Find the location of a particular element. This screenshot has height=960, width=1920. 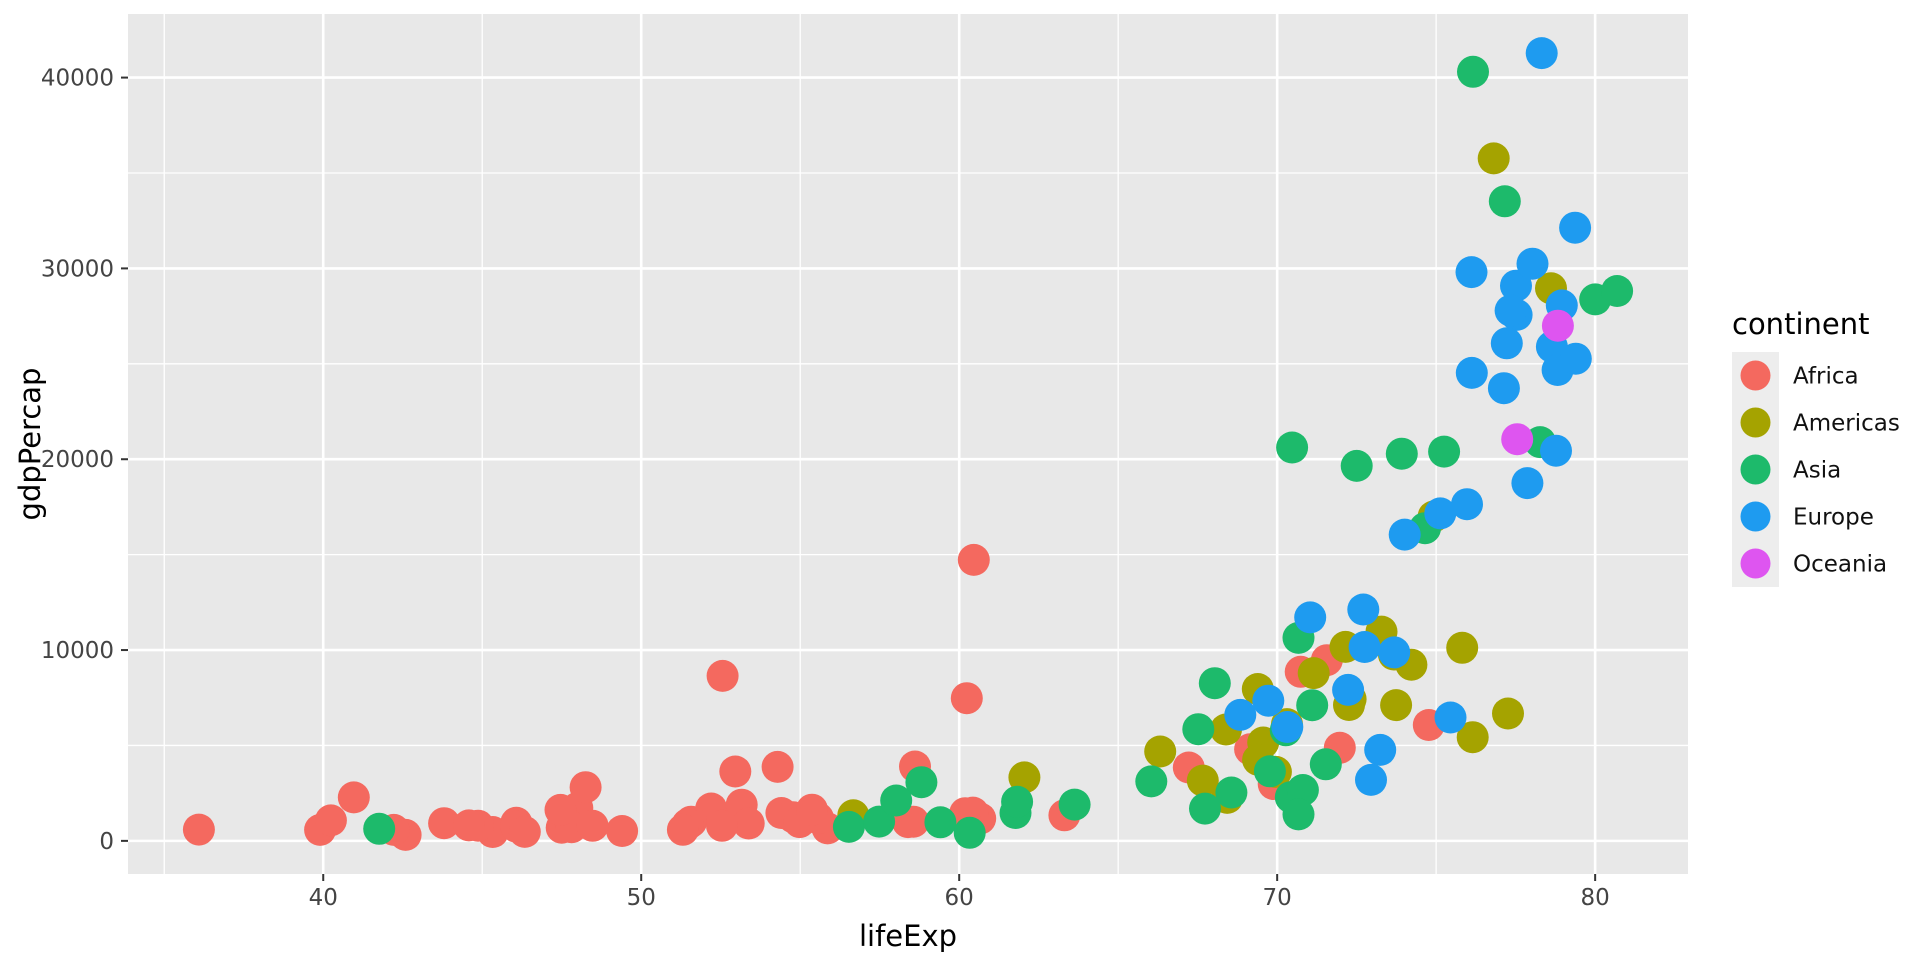

legend-label: Oceania is located at coordinates (1840, 565).